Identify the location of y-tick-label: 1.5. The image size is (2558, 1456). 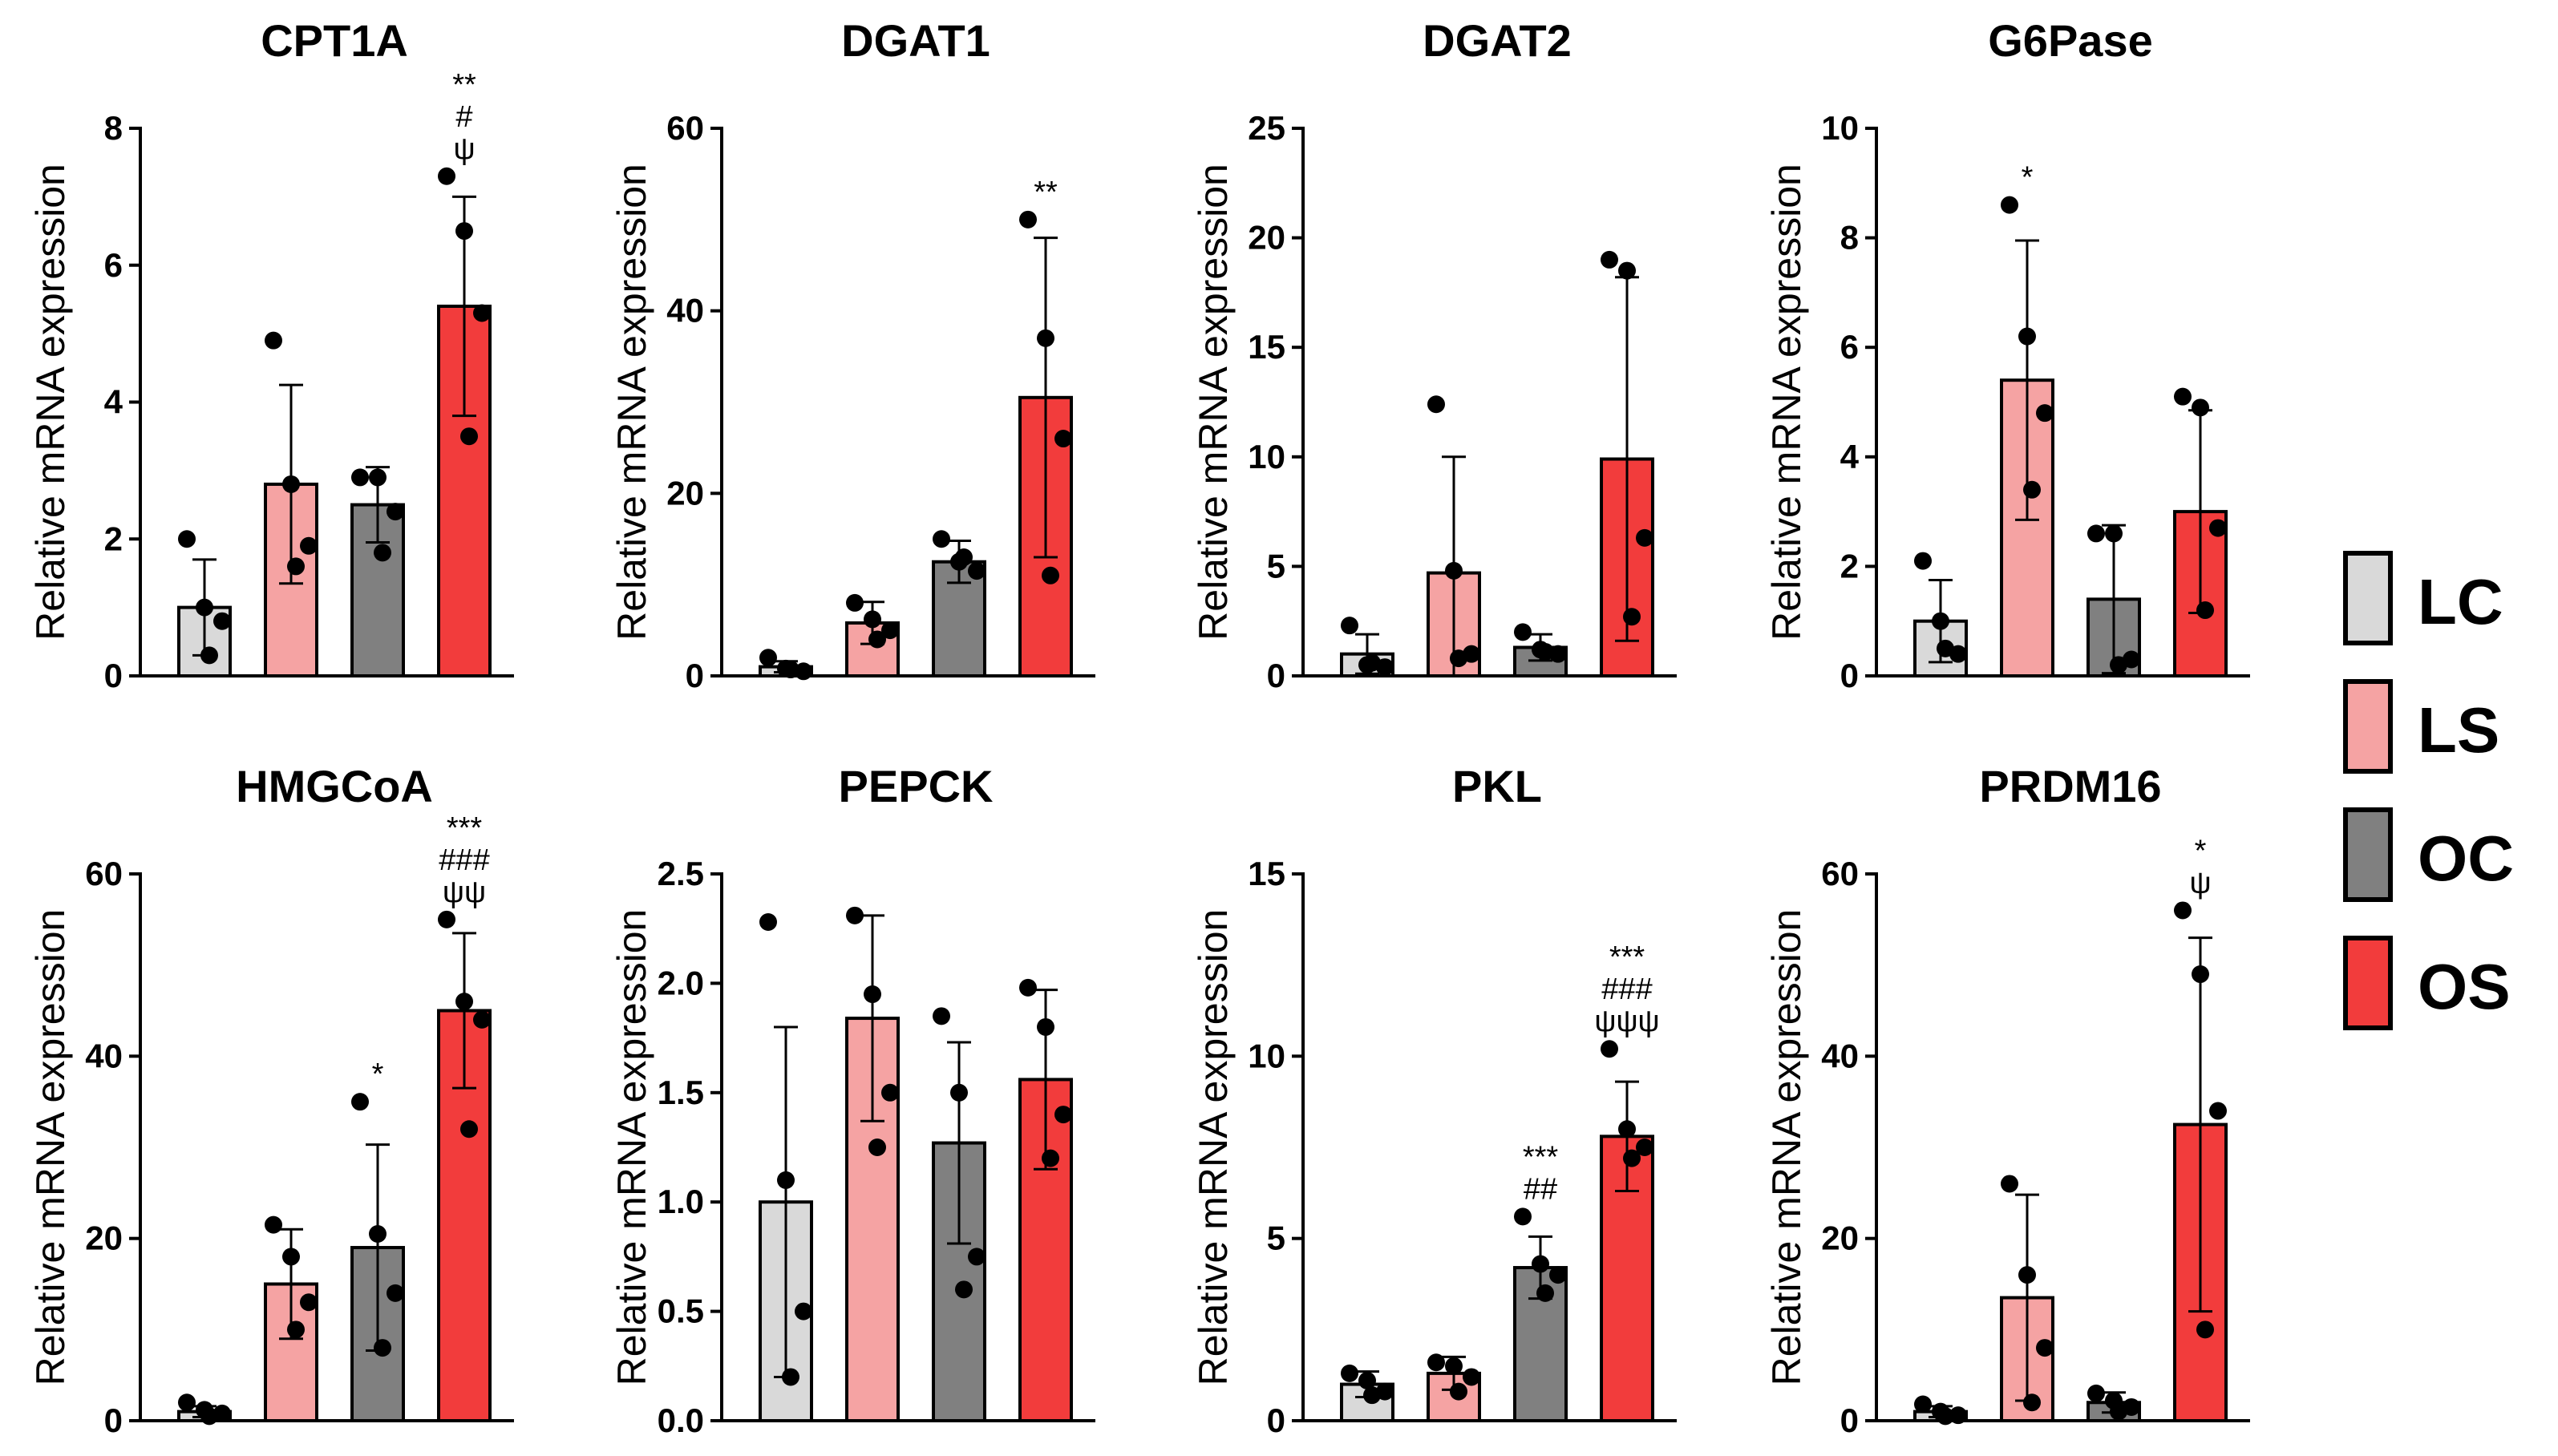
(681, 1092).